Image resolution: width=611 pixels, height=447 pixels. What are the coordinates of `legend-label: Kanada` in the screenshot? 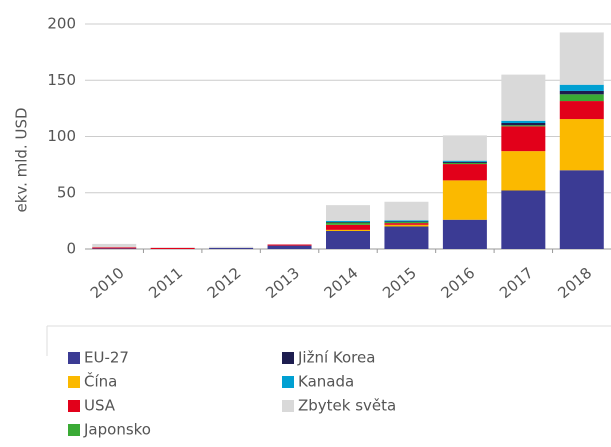 It's located at (326, 382).